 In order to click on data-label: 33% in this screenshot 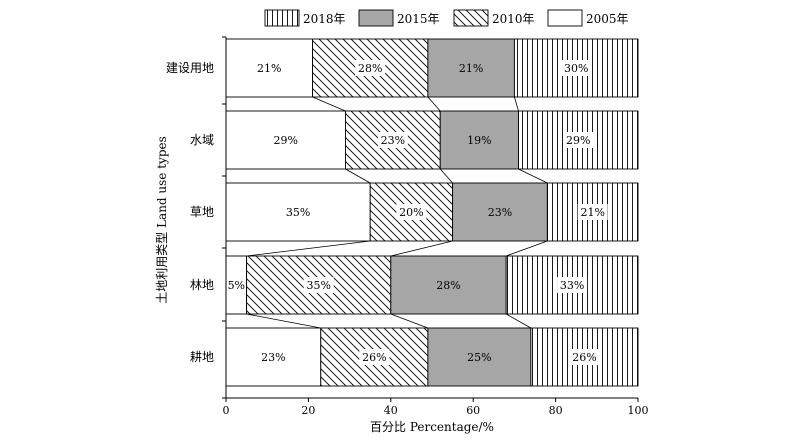, I will do `click(572, 285)`.